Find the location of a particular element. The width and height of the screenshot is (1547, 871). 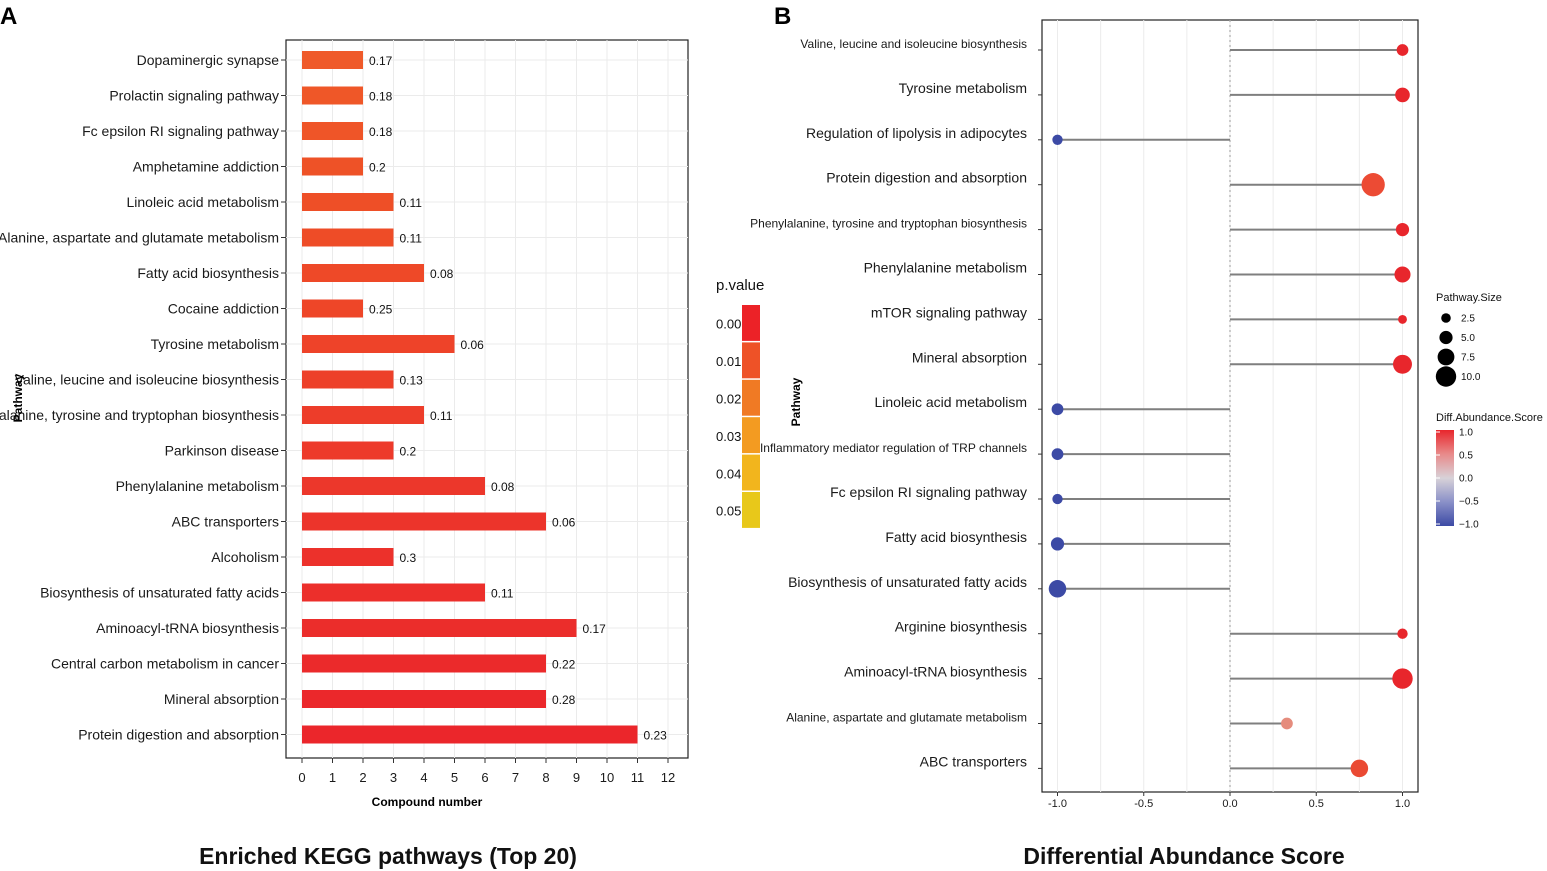

x-tick-label: 7 is located at coordinates (515, 777).